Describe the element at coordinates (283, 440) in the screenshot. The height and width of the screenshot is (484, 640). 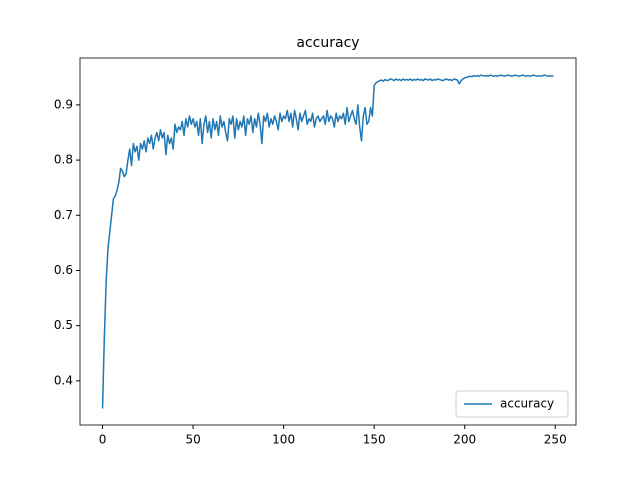
I see `x-tick-label: 100` at that location.